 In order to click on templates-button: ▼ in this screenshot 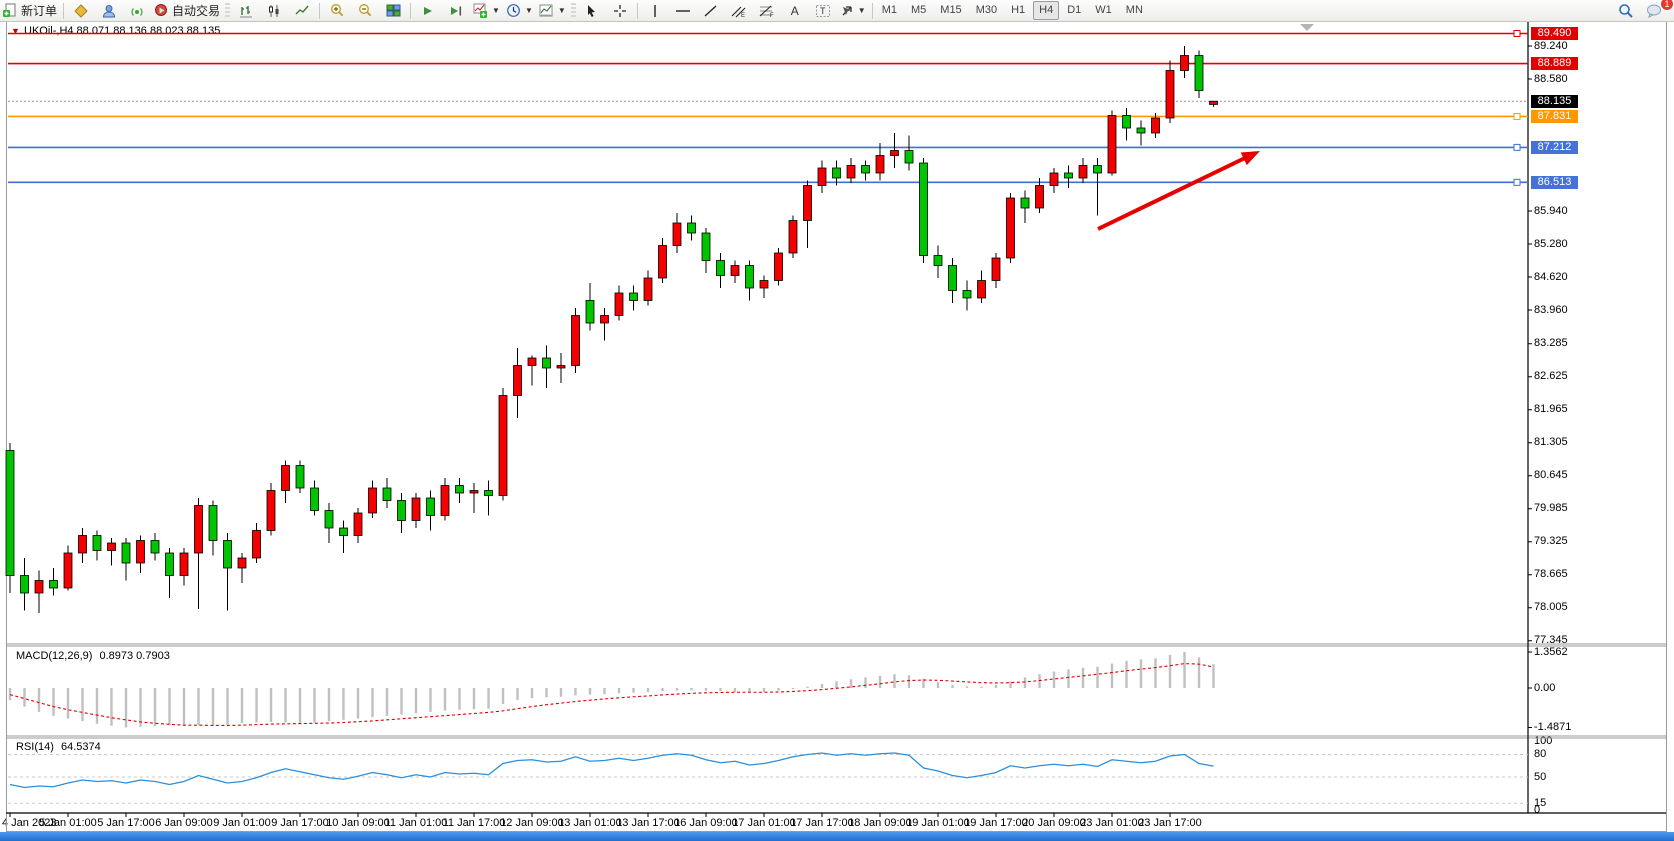, I will do `click(552, 10)`.